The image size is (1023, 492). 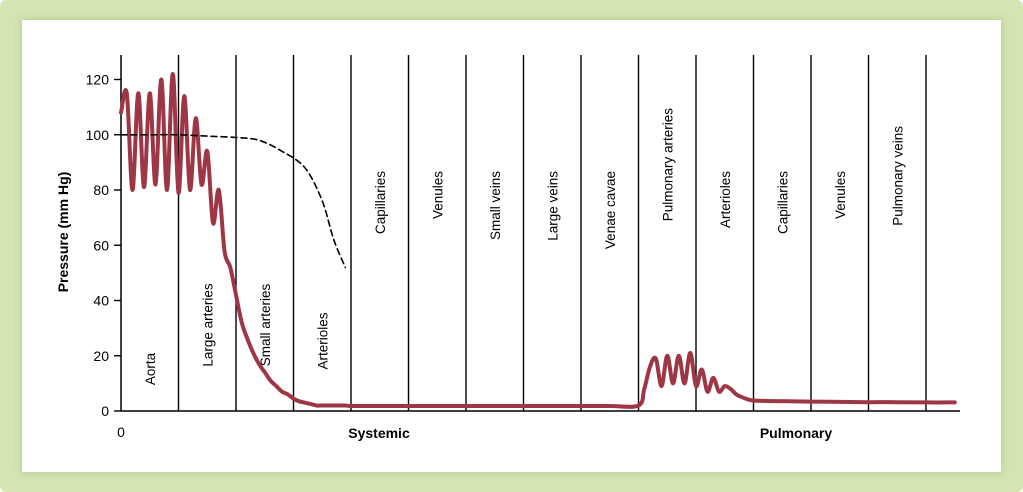 What do you see at coordinates (101, 190) in the screenshot?
I see `y-tick-label: 80` at bounding box center [101, 190].